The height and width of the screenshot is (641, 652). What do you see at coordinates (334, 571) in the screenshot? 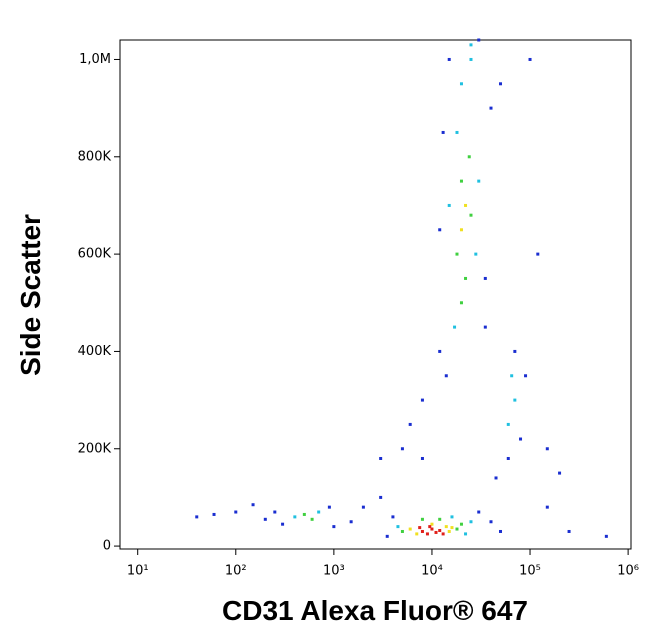
I see `x-tick-label: 10³` at bounding box center [334, 571].